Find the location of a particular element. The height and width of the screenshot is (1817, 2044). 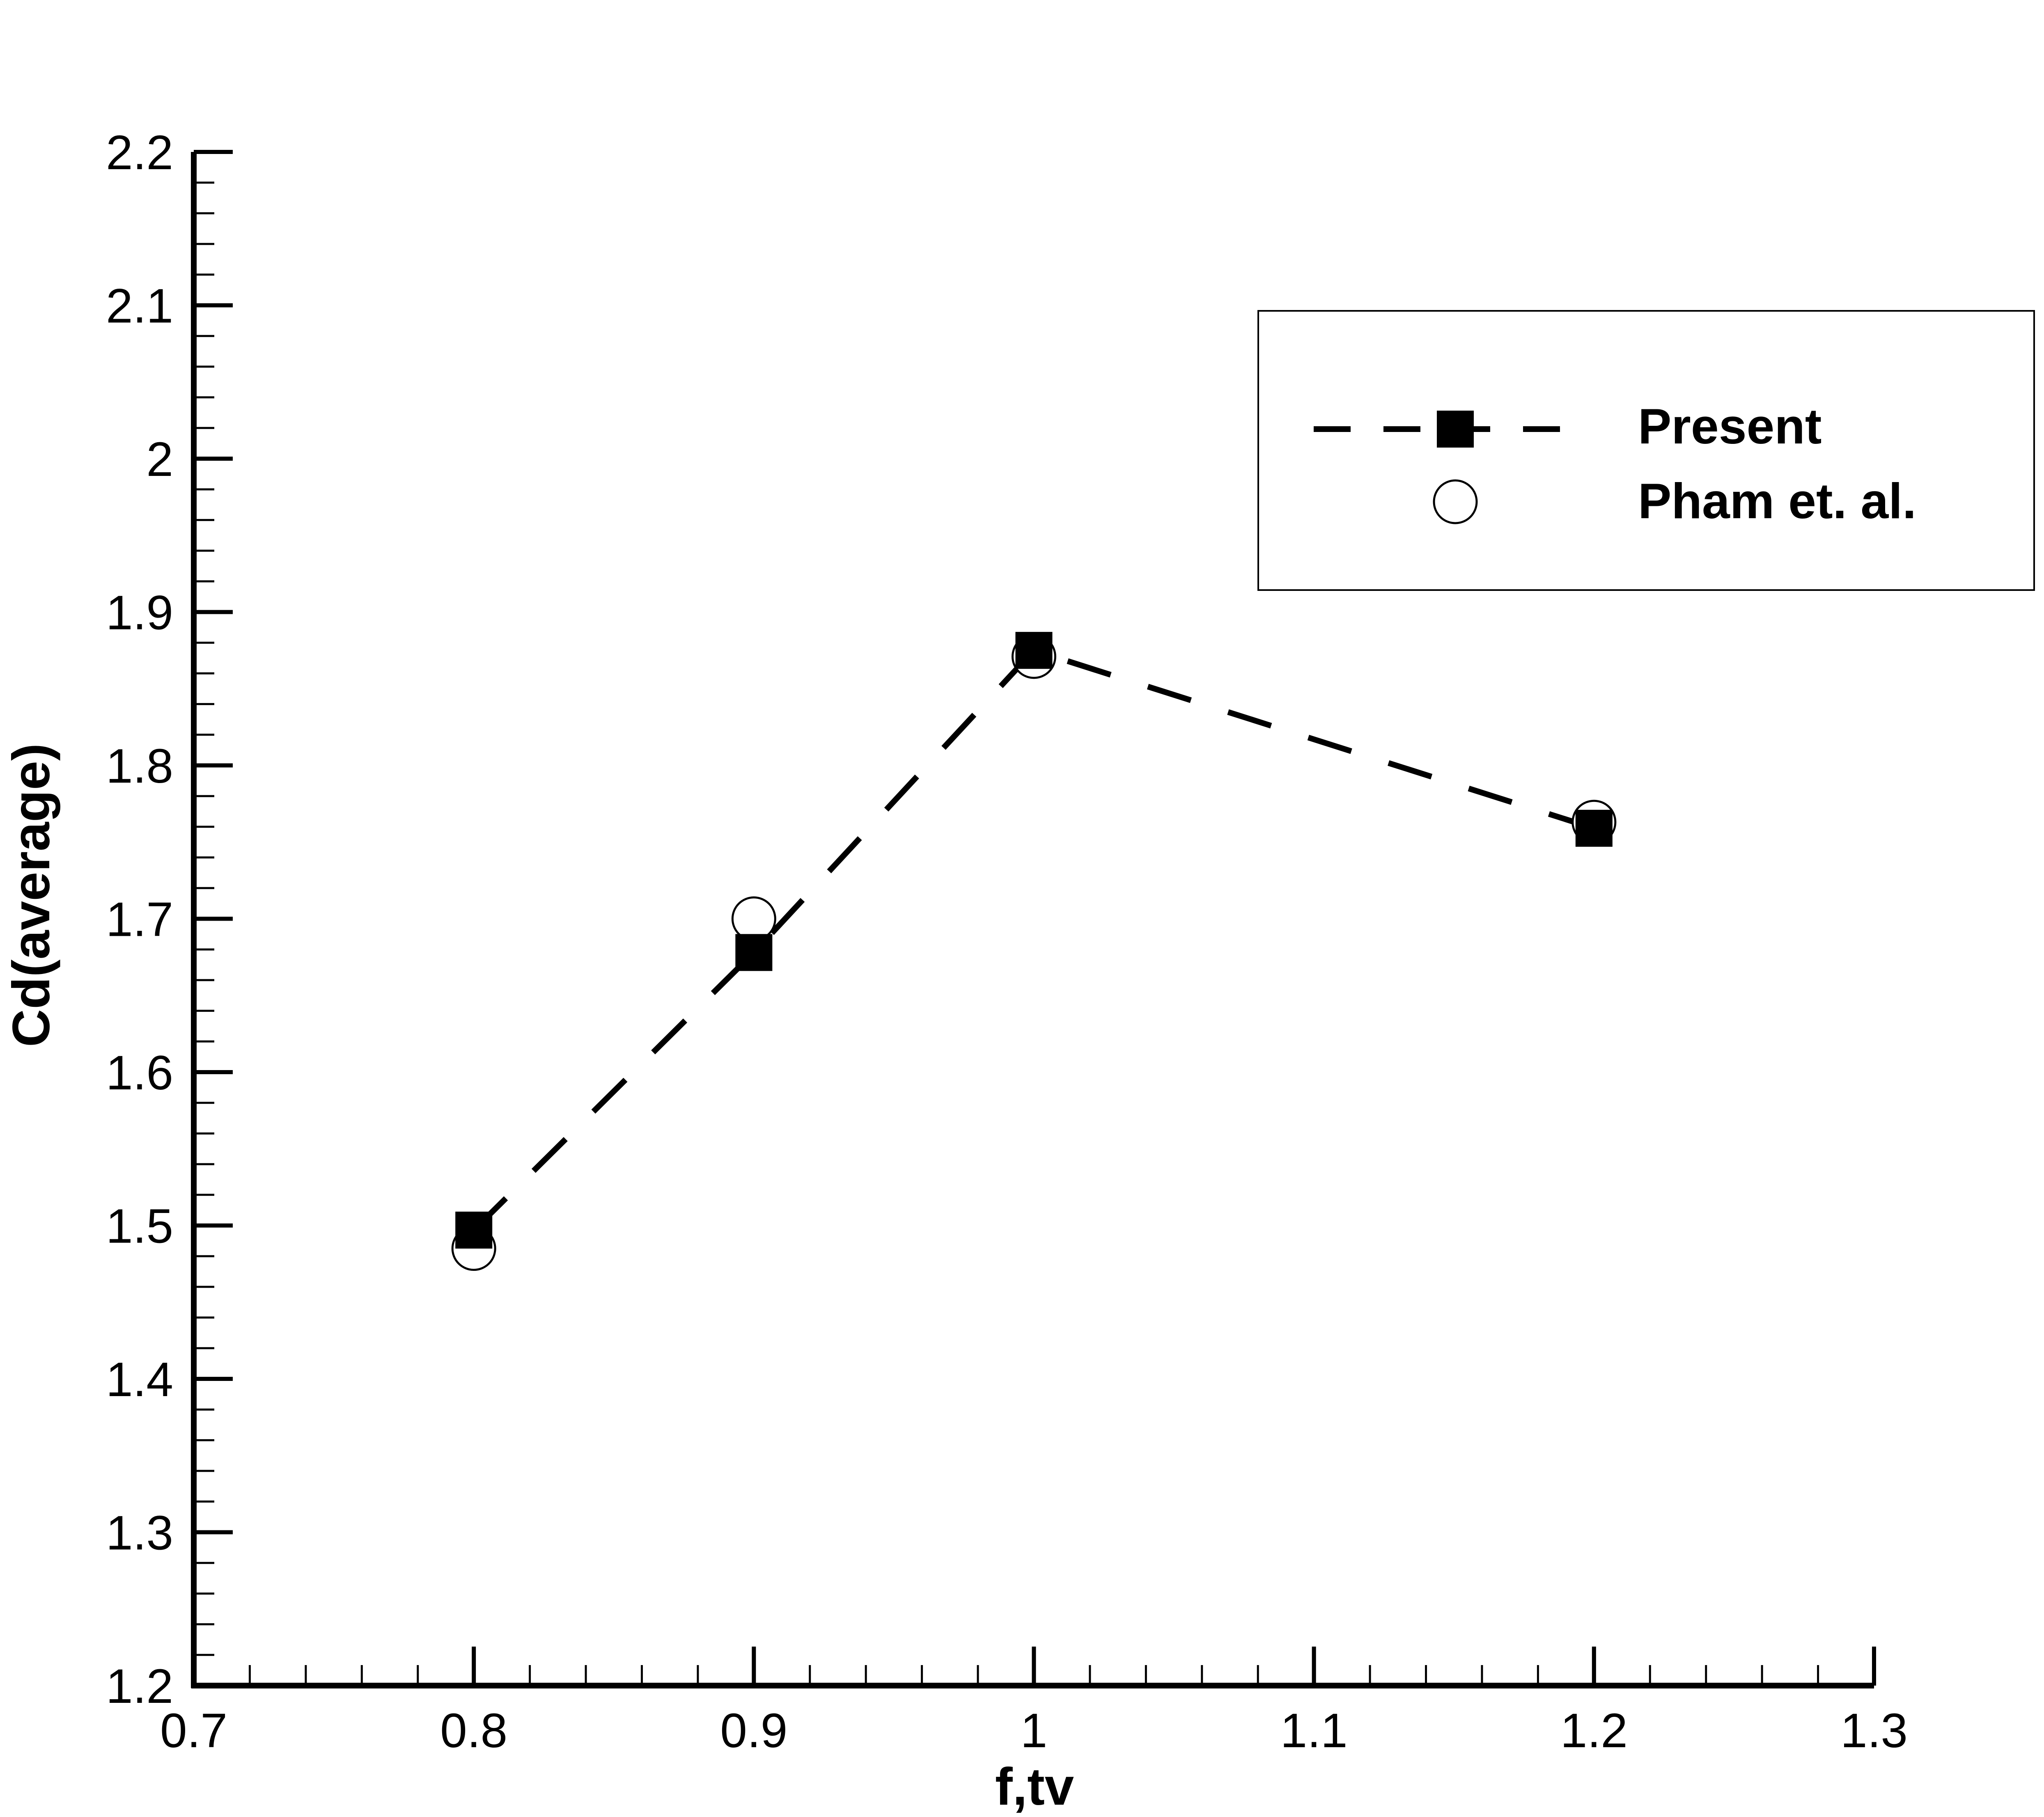

x-tick-label: 1 is located at coordinates (1034, 1731).